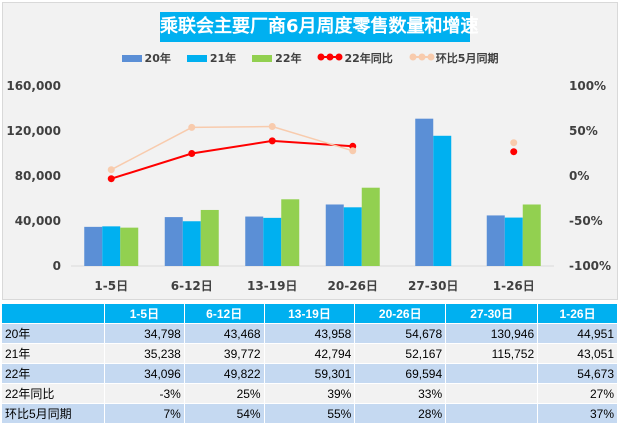 This screenshot has width=620, height=423. Describe the element at coordinates (400, 373) in the screenshot. I see `table-cell: 69,594` at that location.